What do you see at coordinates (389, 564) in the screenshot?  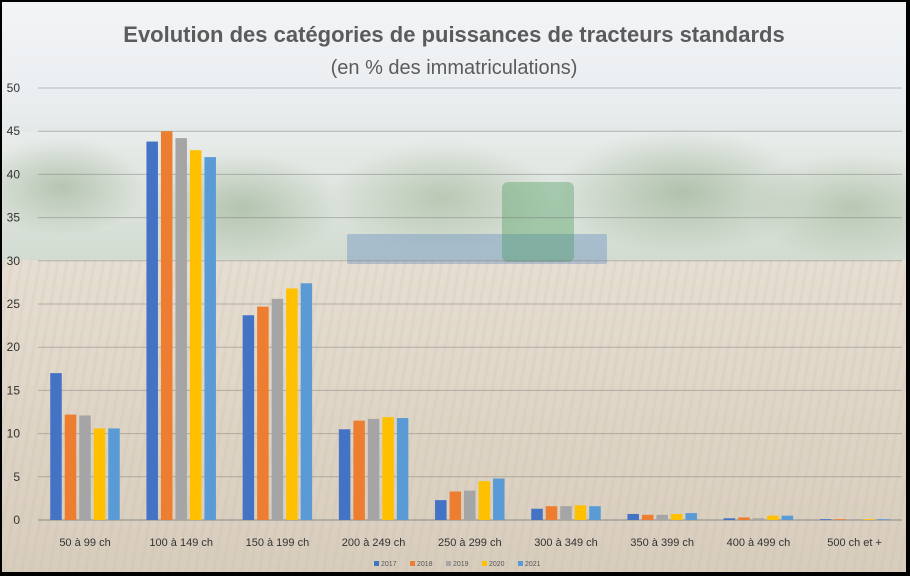 I see `legend-label: 2017` at bounding box center [389, 564].